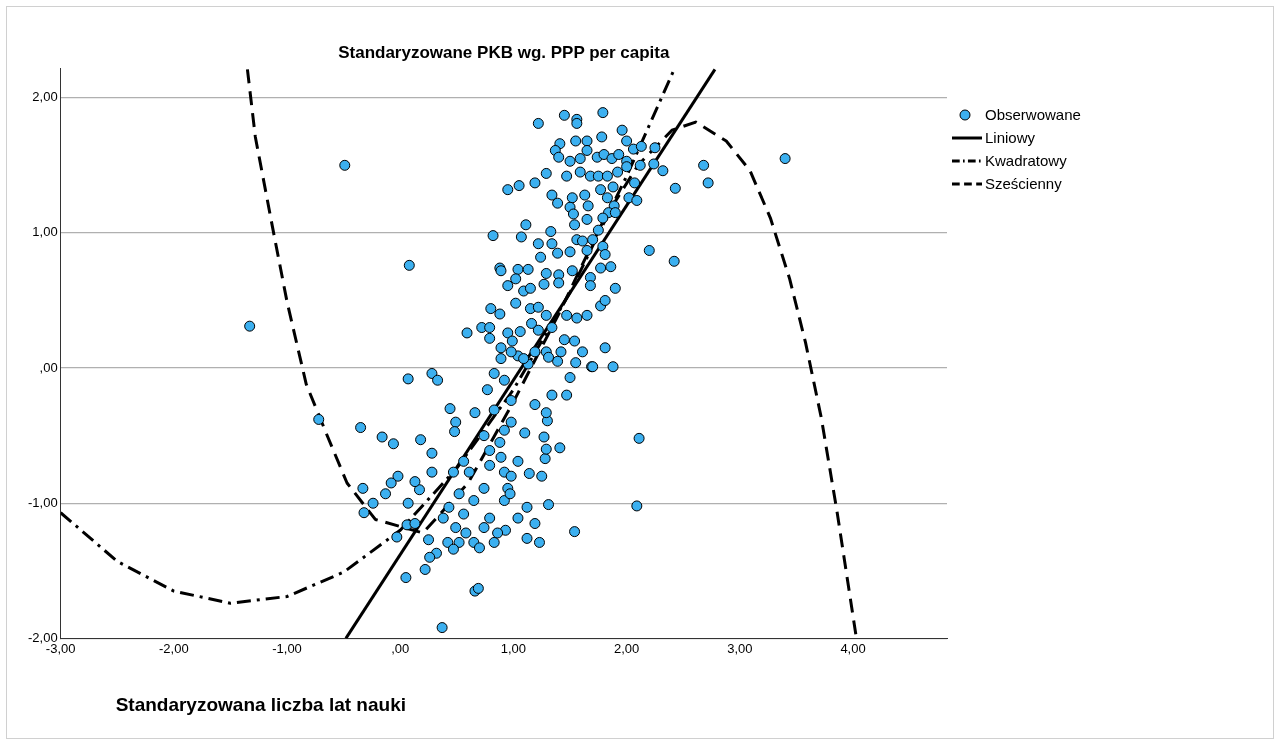 This screenshot has width=1280, height=745. Describe the element at coordinates (1010, 137) in the screenshot. I see `legend-label: Liniowy` at that location.